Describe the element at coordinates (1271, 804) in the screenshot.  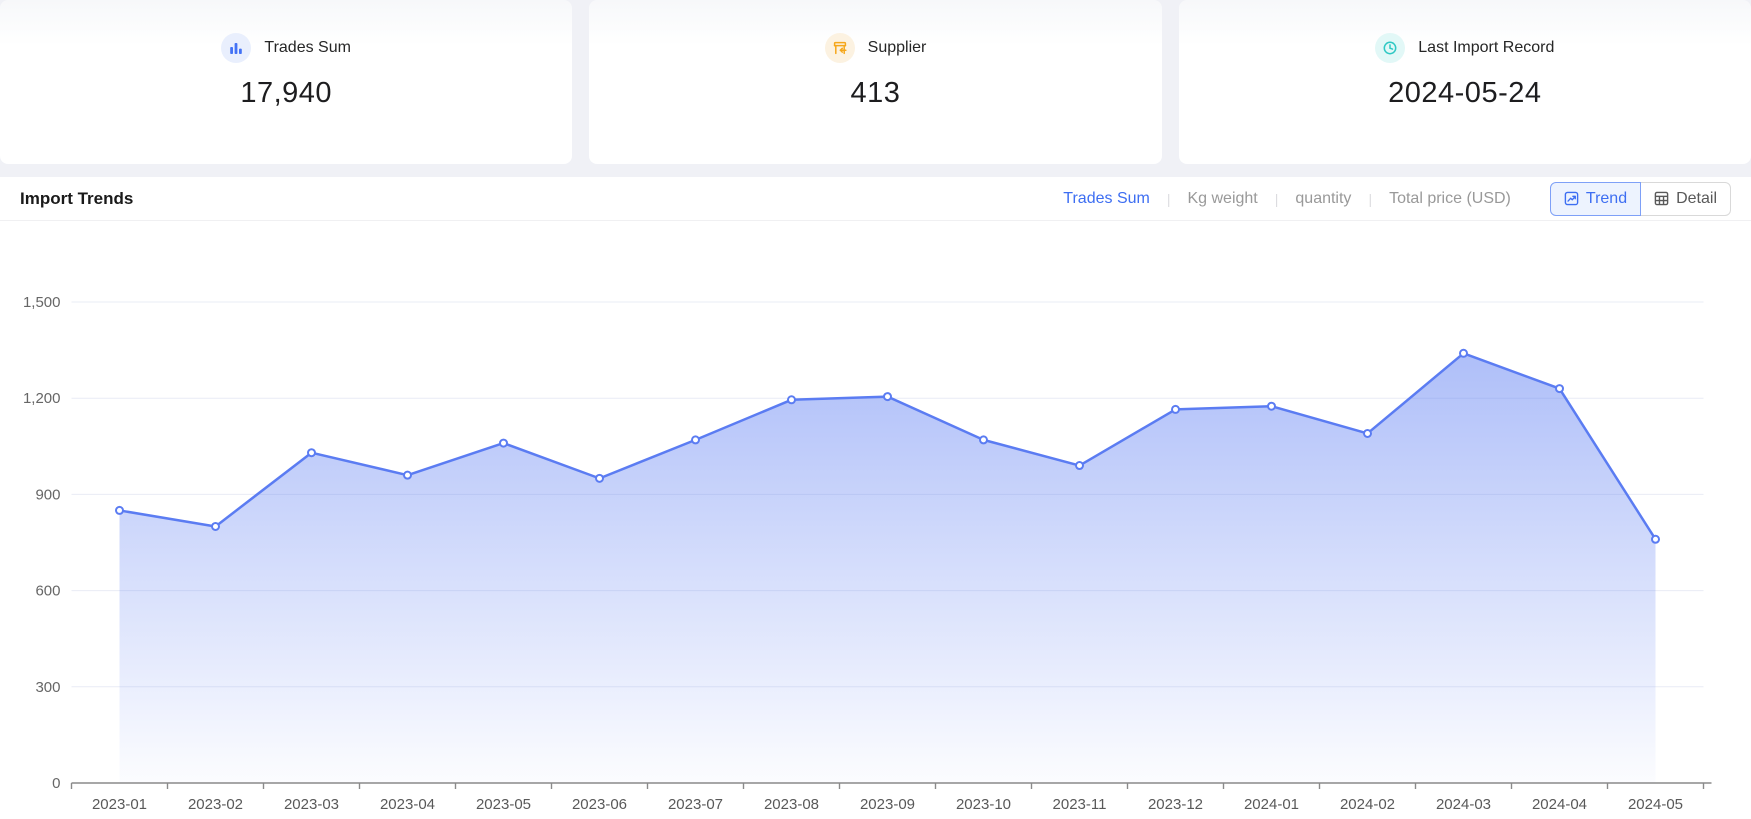
I see `x-axis-tick-label: 2024-01` at that location.